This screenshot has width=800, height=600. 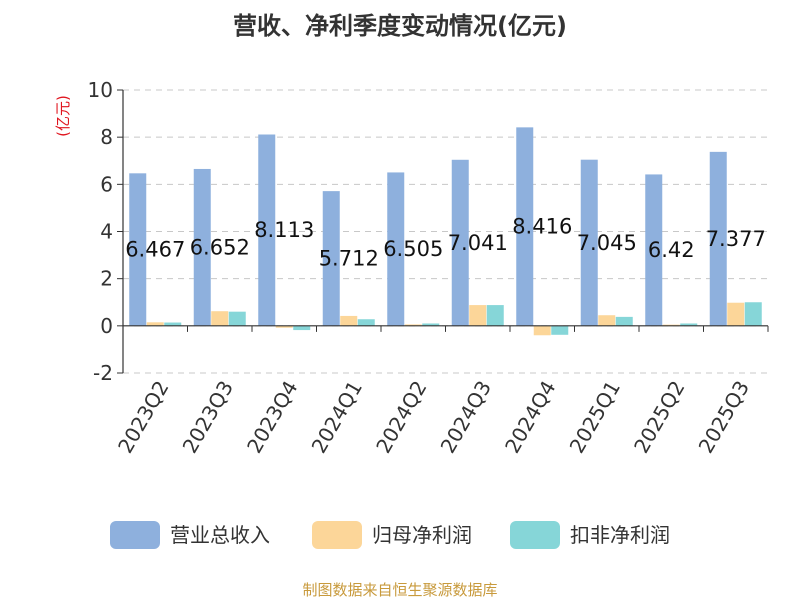 I want to click on data-label: 7.377, so click(x=736, y=239).